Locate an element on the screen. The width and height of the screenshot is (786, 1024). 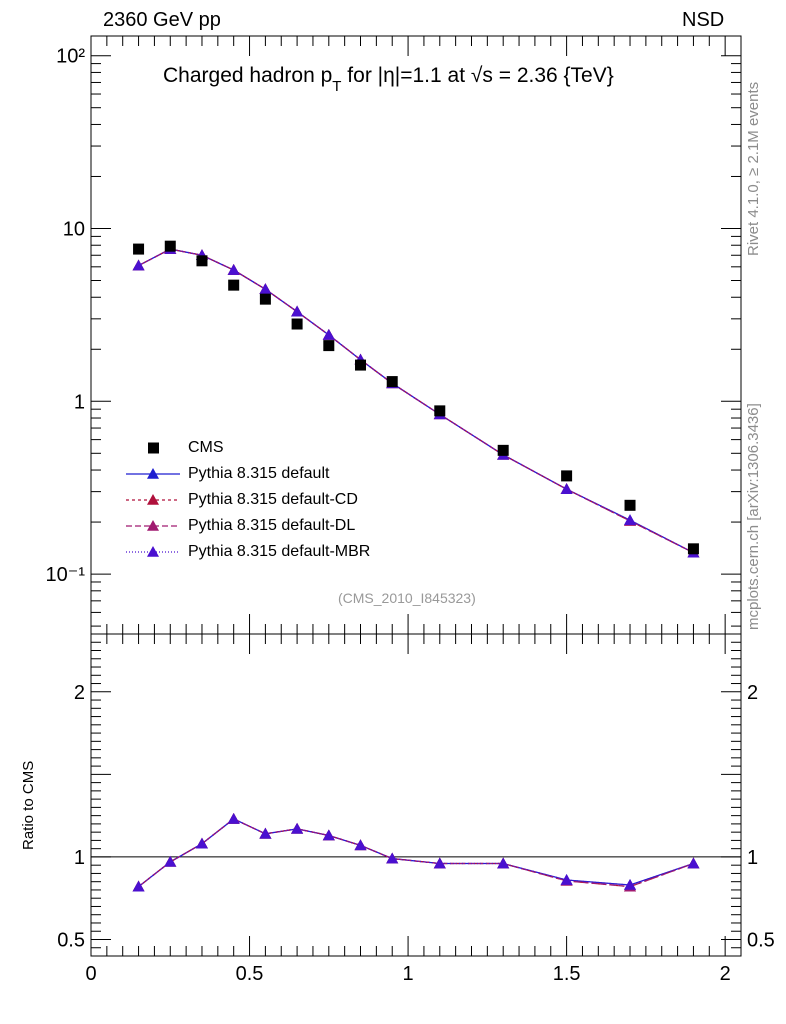
ratio-series-layer is located at coordinates (416, 852).